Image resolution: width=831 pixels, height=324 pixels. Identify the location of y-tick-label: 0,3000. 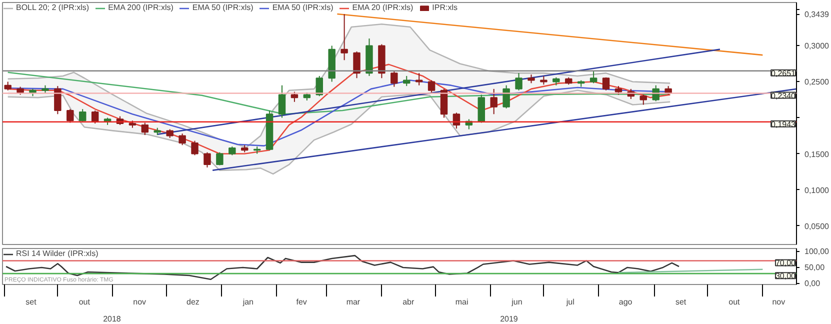
(817, 46).